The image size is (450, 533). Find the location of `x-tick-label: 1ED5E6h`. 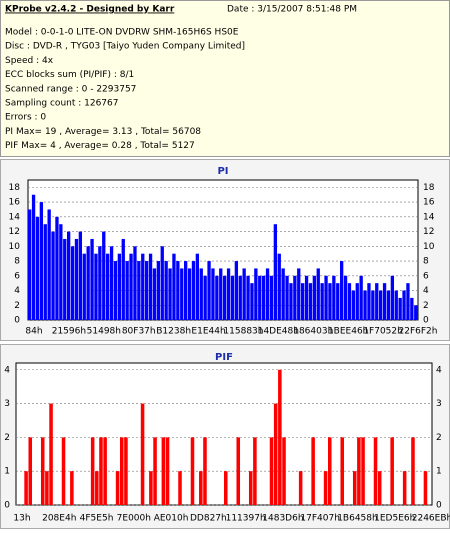

x-tick-label: 1ED5E6h is located at coordinates (394, 519).